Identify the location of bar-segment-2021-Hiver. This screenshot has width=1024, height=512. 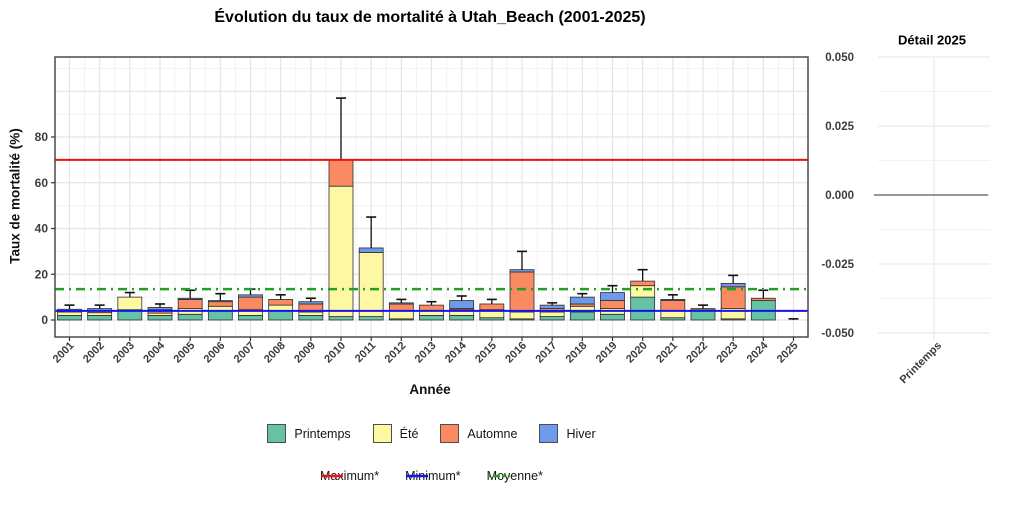
(673, 300).